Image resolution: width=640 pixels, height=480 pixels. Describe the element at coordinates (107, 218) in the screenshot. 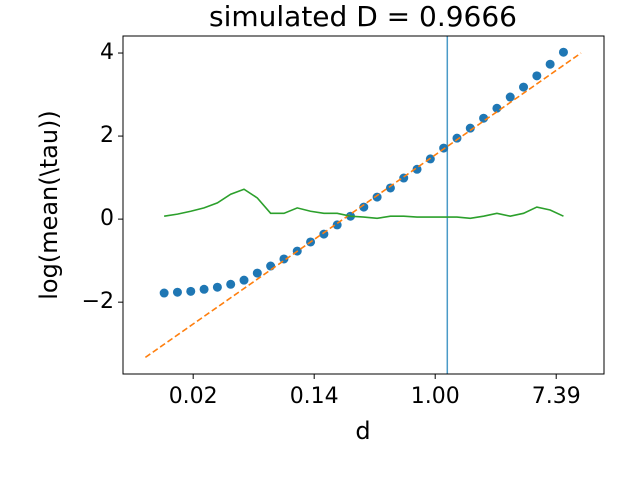

I see `y-tick-label: 0` at that location.